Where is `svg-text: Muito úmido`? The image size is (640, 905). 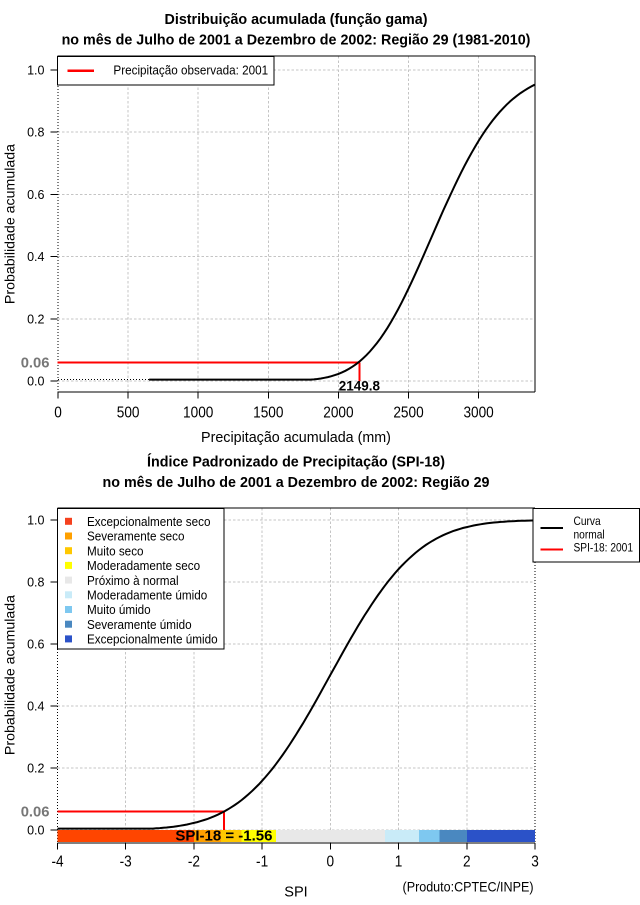
svg-text: Muito úmido is located at coordinates (119, 610).